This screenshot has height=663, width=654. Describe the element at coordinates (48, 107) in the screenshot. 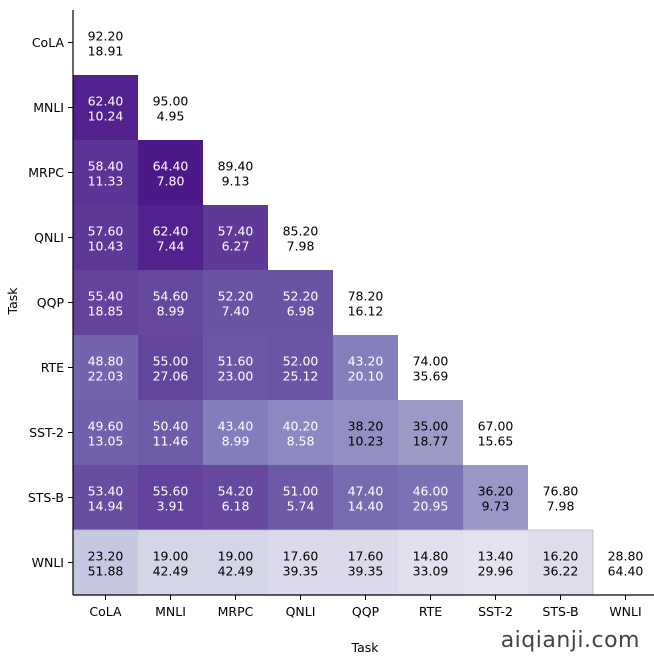

I see `y-tick-label: MNLI` at that location.